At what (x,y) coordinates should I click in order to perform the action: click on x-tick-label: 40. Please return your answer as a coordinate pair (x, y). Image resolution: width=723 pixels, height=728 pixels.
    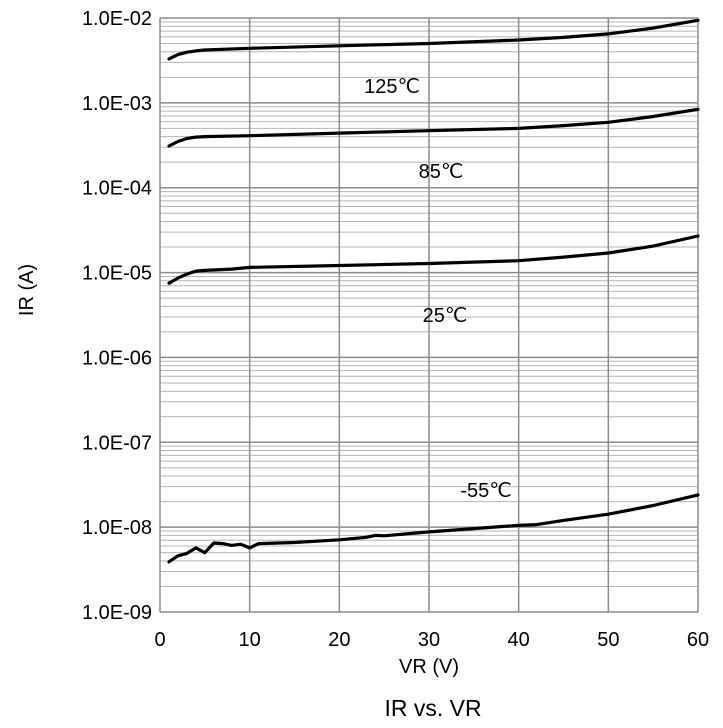
    Looking at the image, I should click on (519, 640).